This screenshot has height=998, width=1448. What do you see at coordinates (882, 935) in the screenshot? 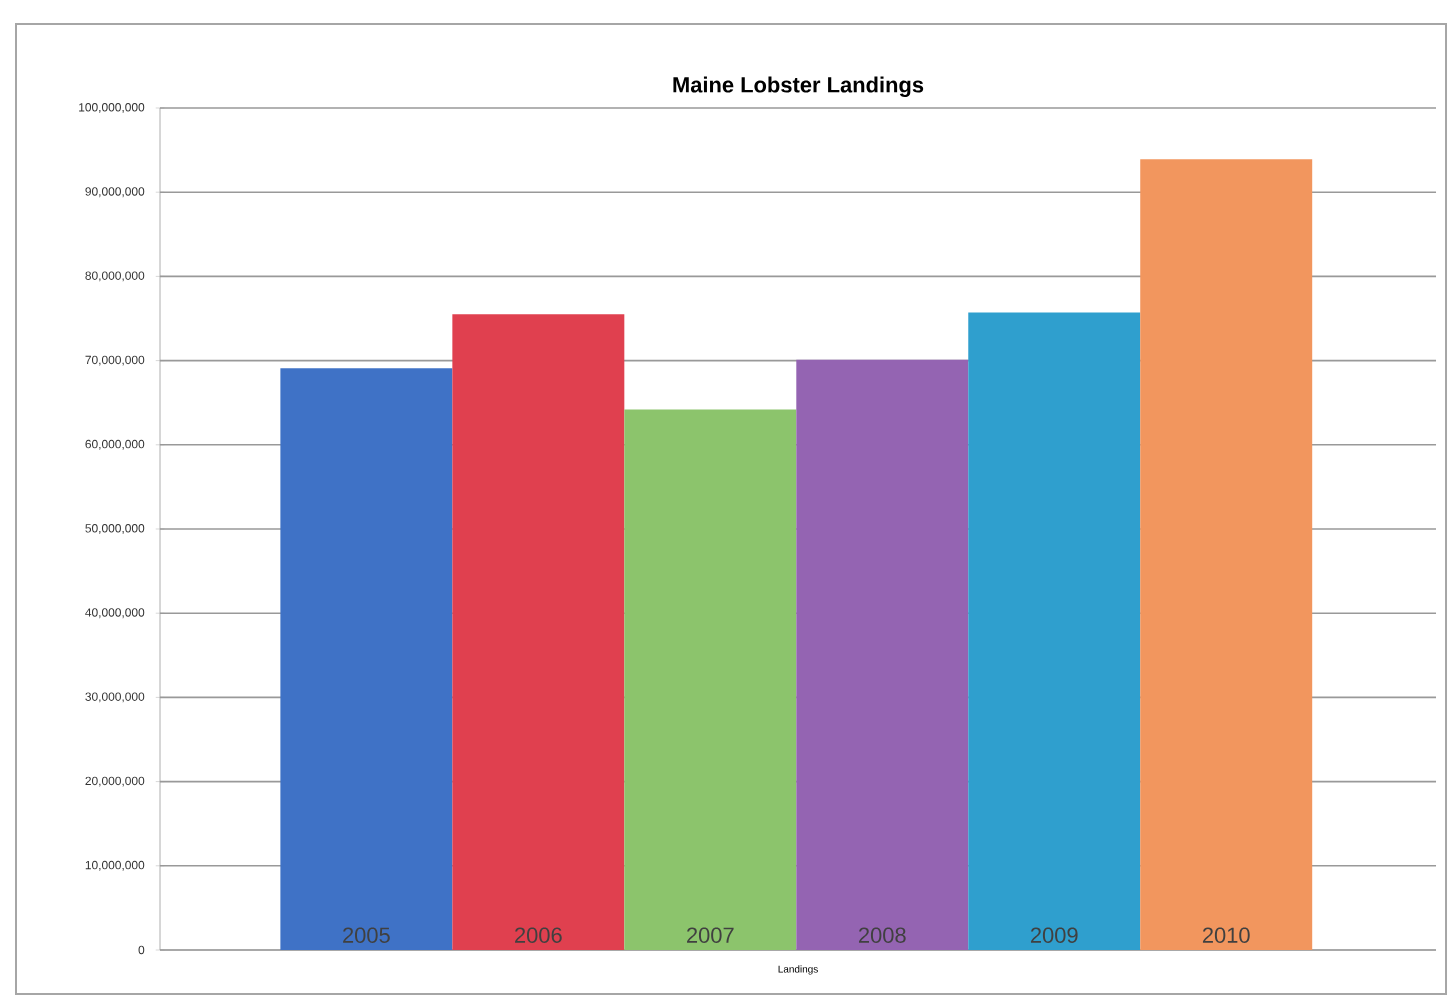
I see `x-tick-label: 2008` at bounding box center [882, 935].